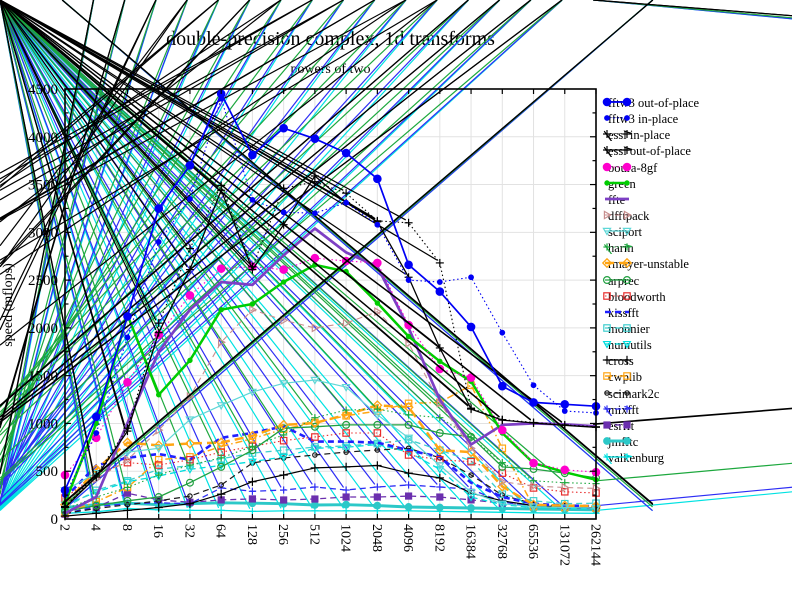  I want to click on legend-item-esrfft: esrfft, so click(618, 426).